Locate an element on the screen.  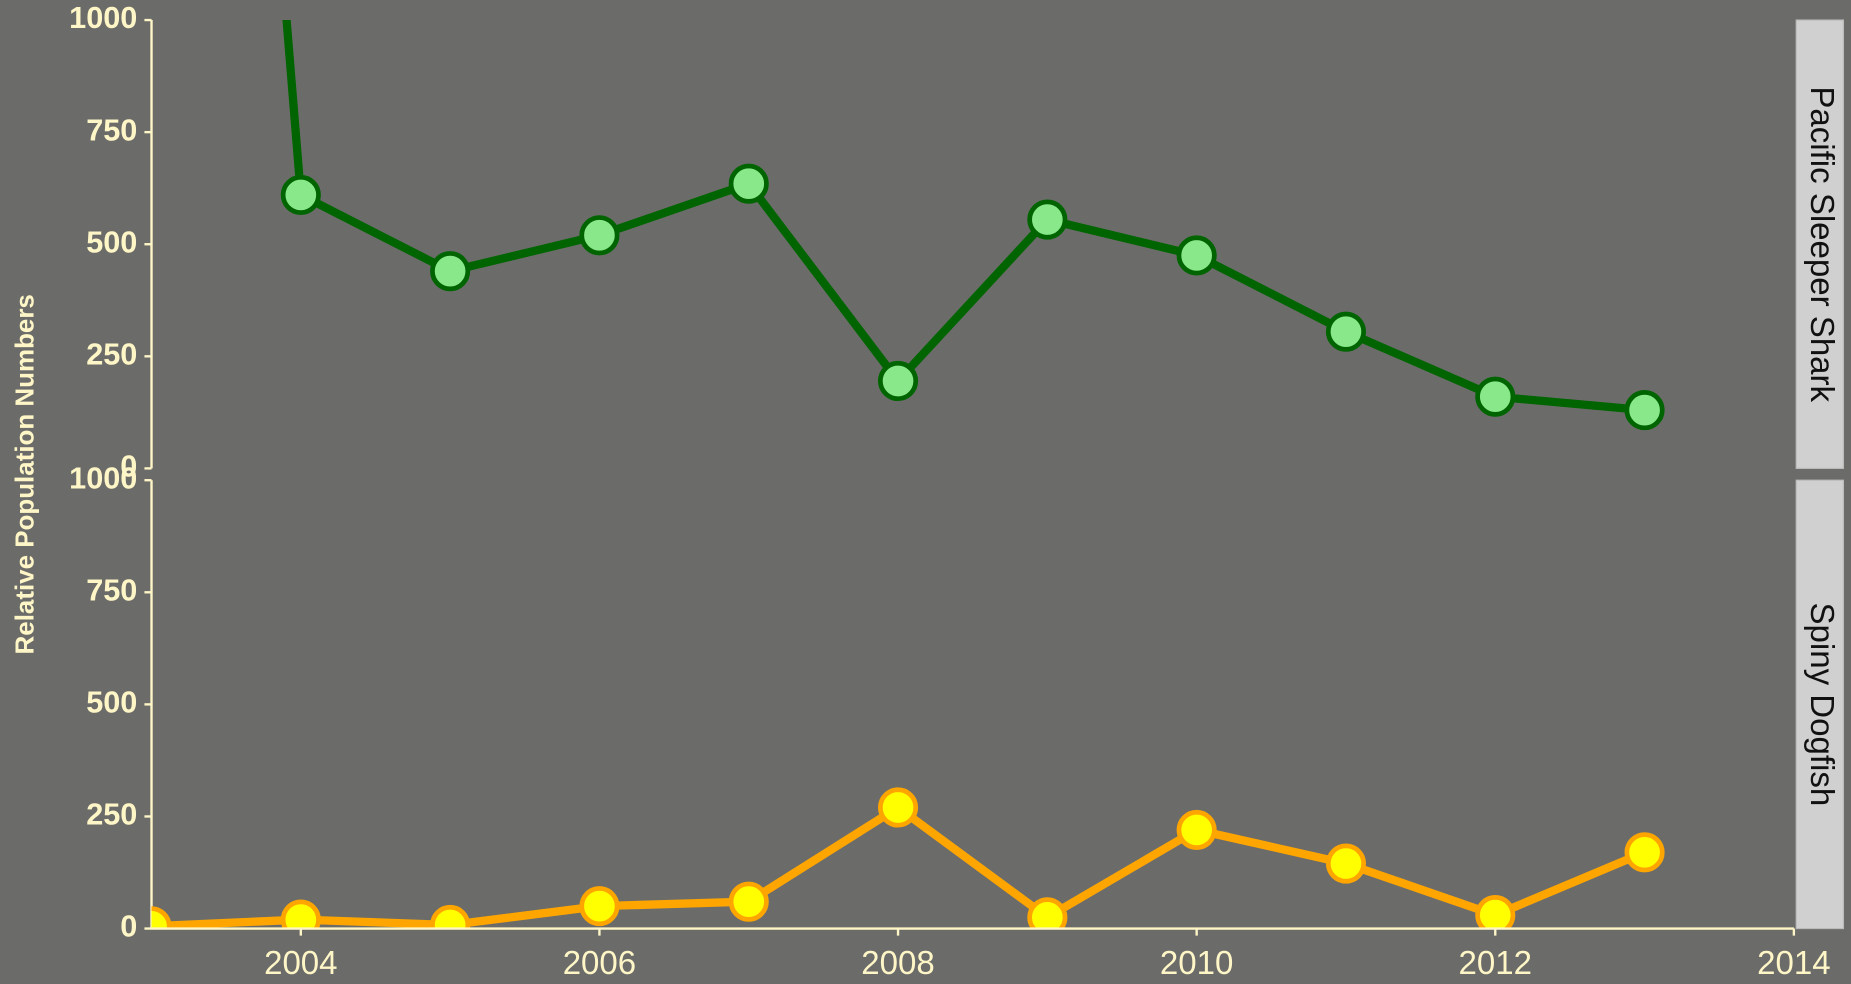
facet-label: Spiny Dogfish is located at coordinates (1822, 705).